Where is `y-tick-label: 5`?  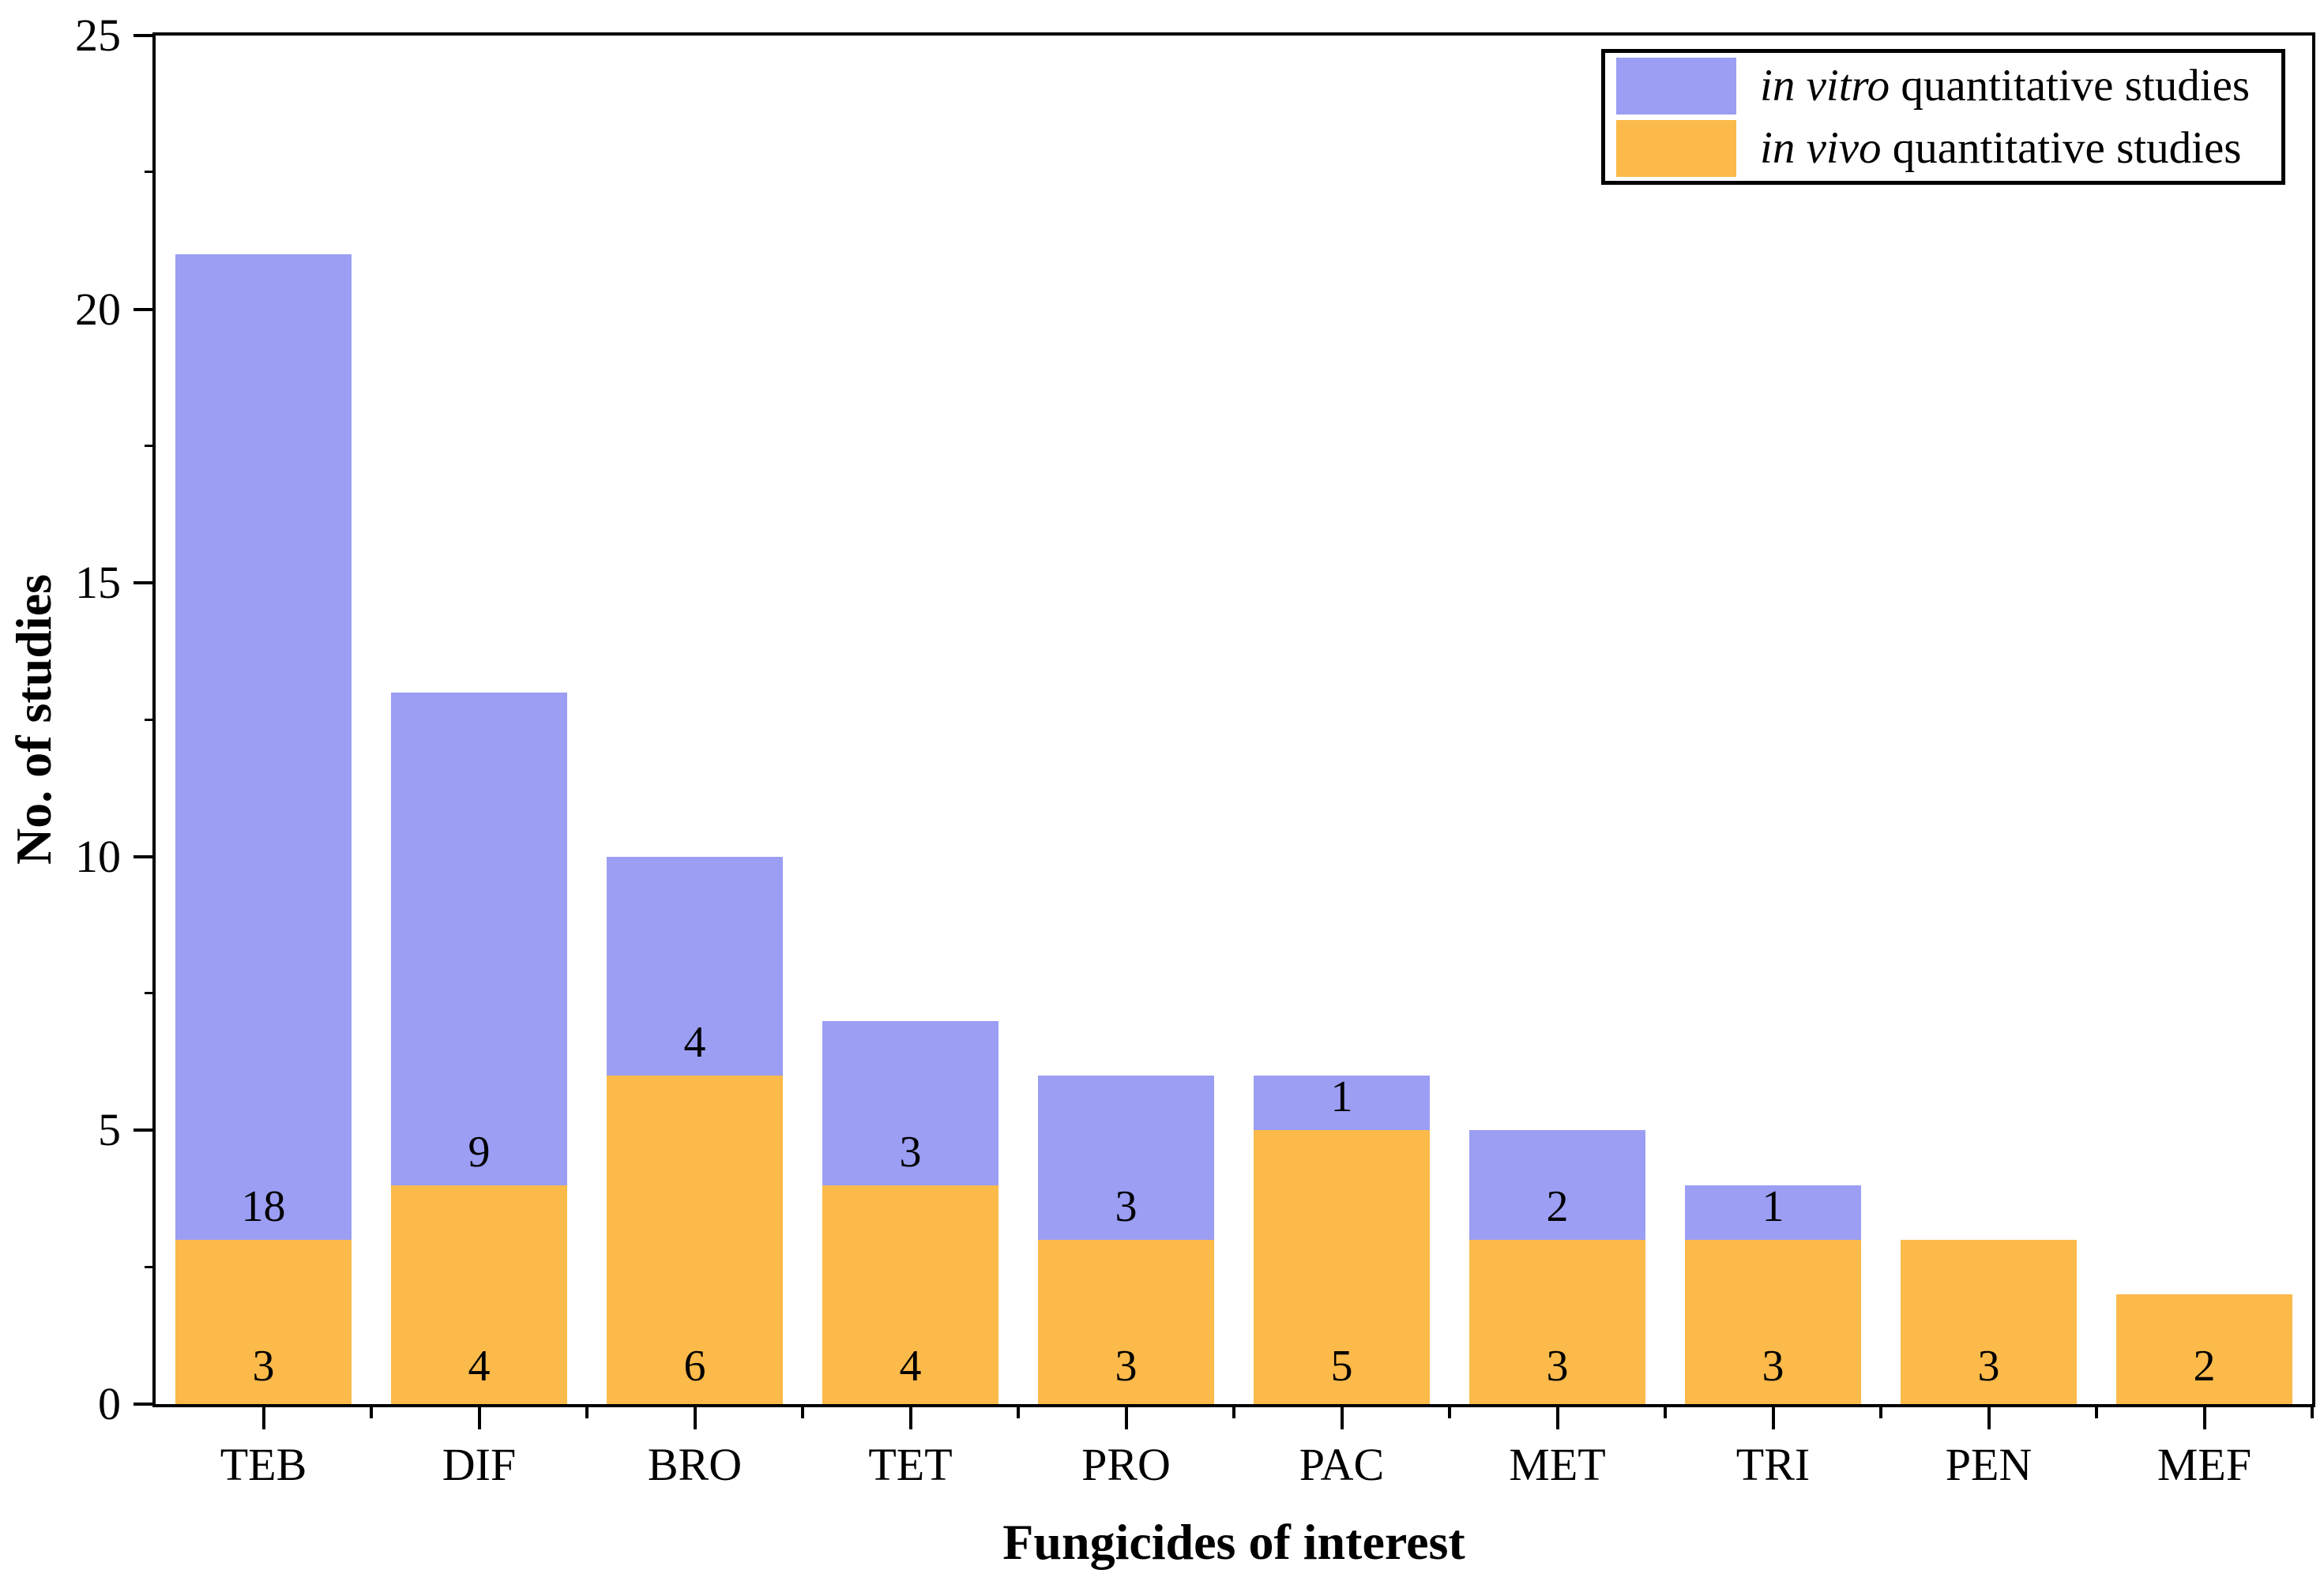 y-tick-label: 5 is located at coordinates (109, 1129).